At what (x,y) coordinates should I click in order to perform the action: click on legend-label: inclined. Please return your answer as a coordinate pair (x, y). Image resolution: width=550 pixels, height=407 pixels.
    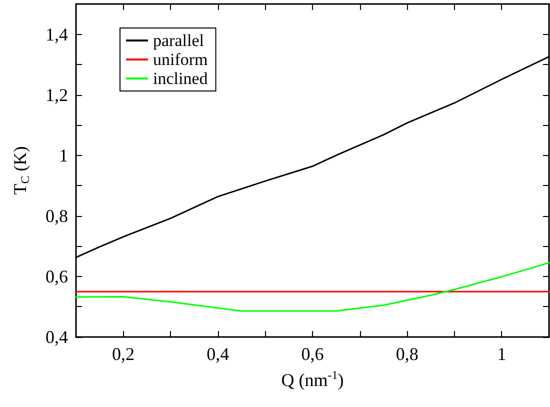
    Looking at the image, I should click on (180, 78).